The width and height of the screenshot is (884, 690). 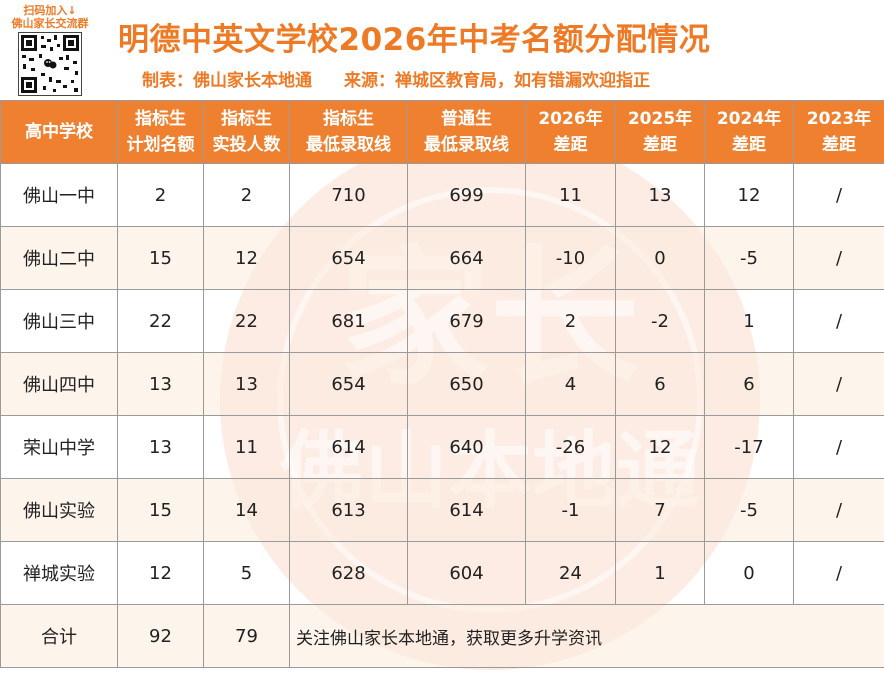 I want to click on source-credit: 来源：禅城区教育局，如有错漏欢迎指正, so click(x=497, y=81).